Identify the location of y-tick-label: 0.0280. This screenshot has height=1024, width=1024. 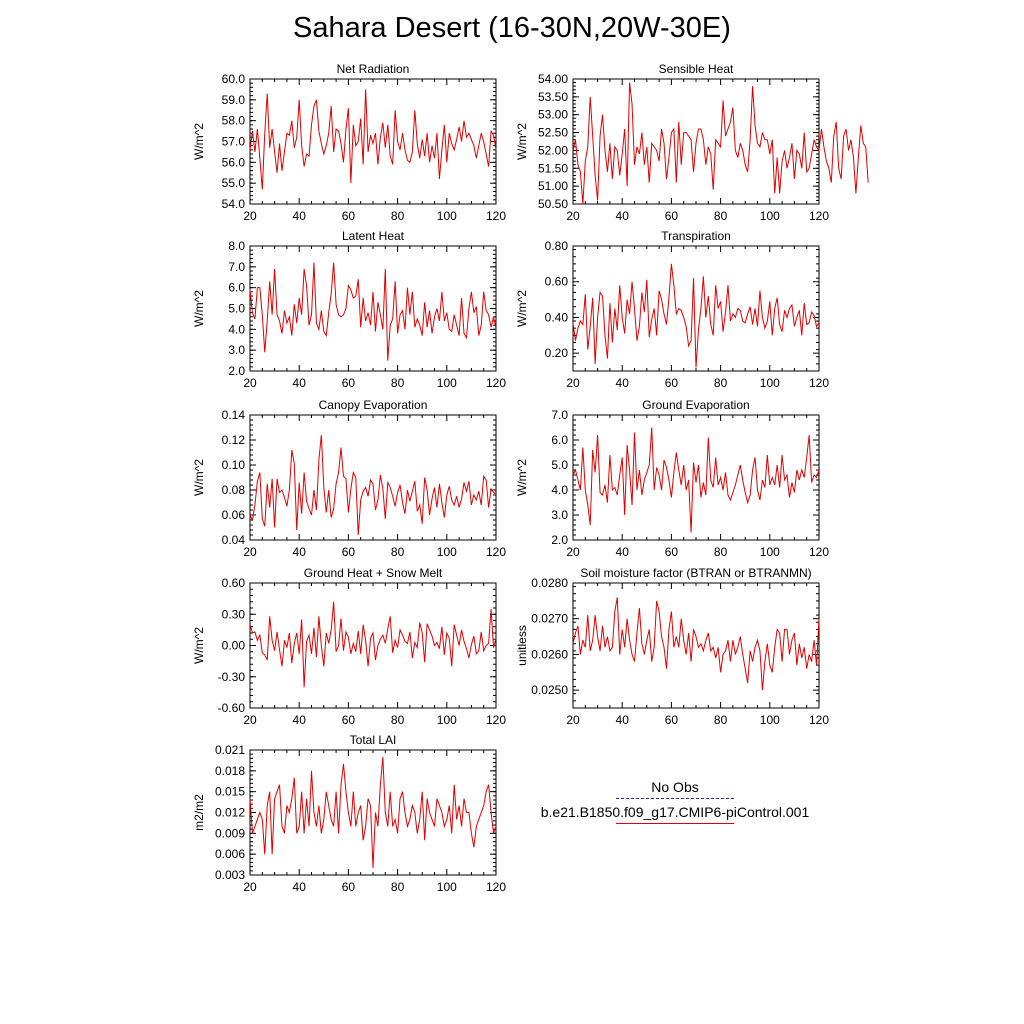
(549, 583).